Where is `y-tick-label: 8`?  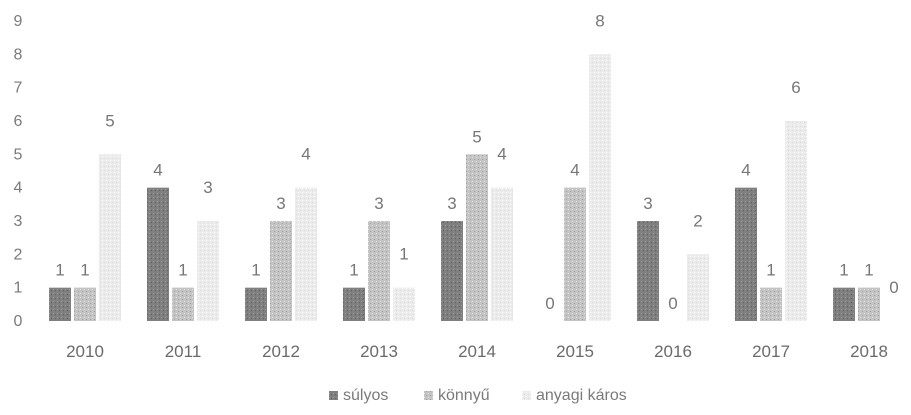 y-tick-label: 8 is located at coordinates (18, 54).